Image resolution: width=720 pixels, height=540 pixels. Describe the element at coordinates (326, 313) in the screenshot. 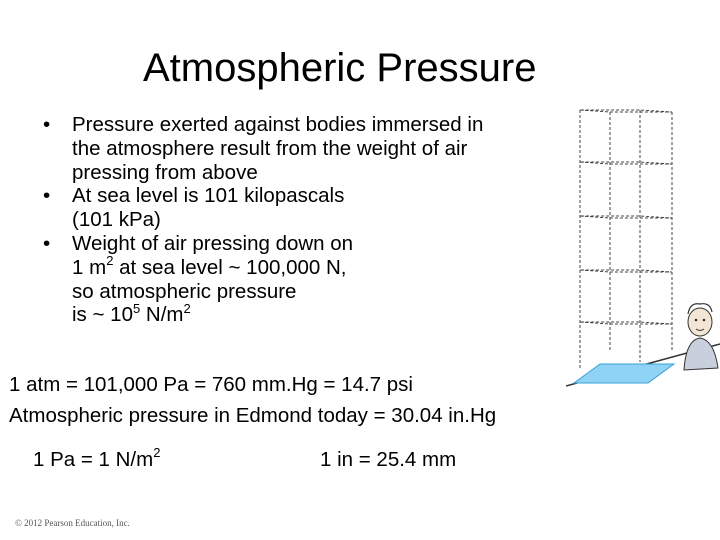

I see `bullet-line: is ~ 105 N/m2` at that location.